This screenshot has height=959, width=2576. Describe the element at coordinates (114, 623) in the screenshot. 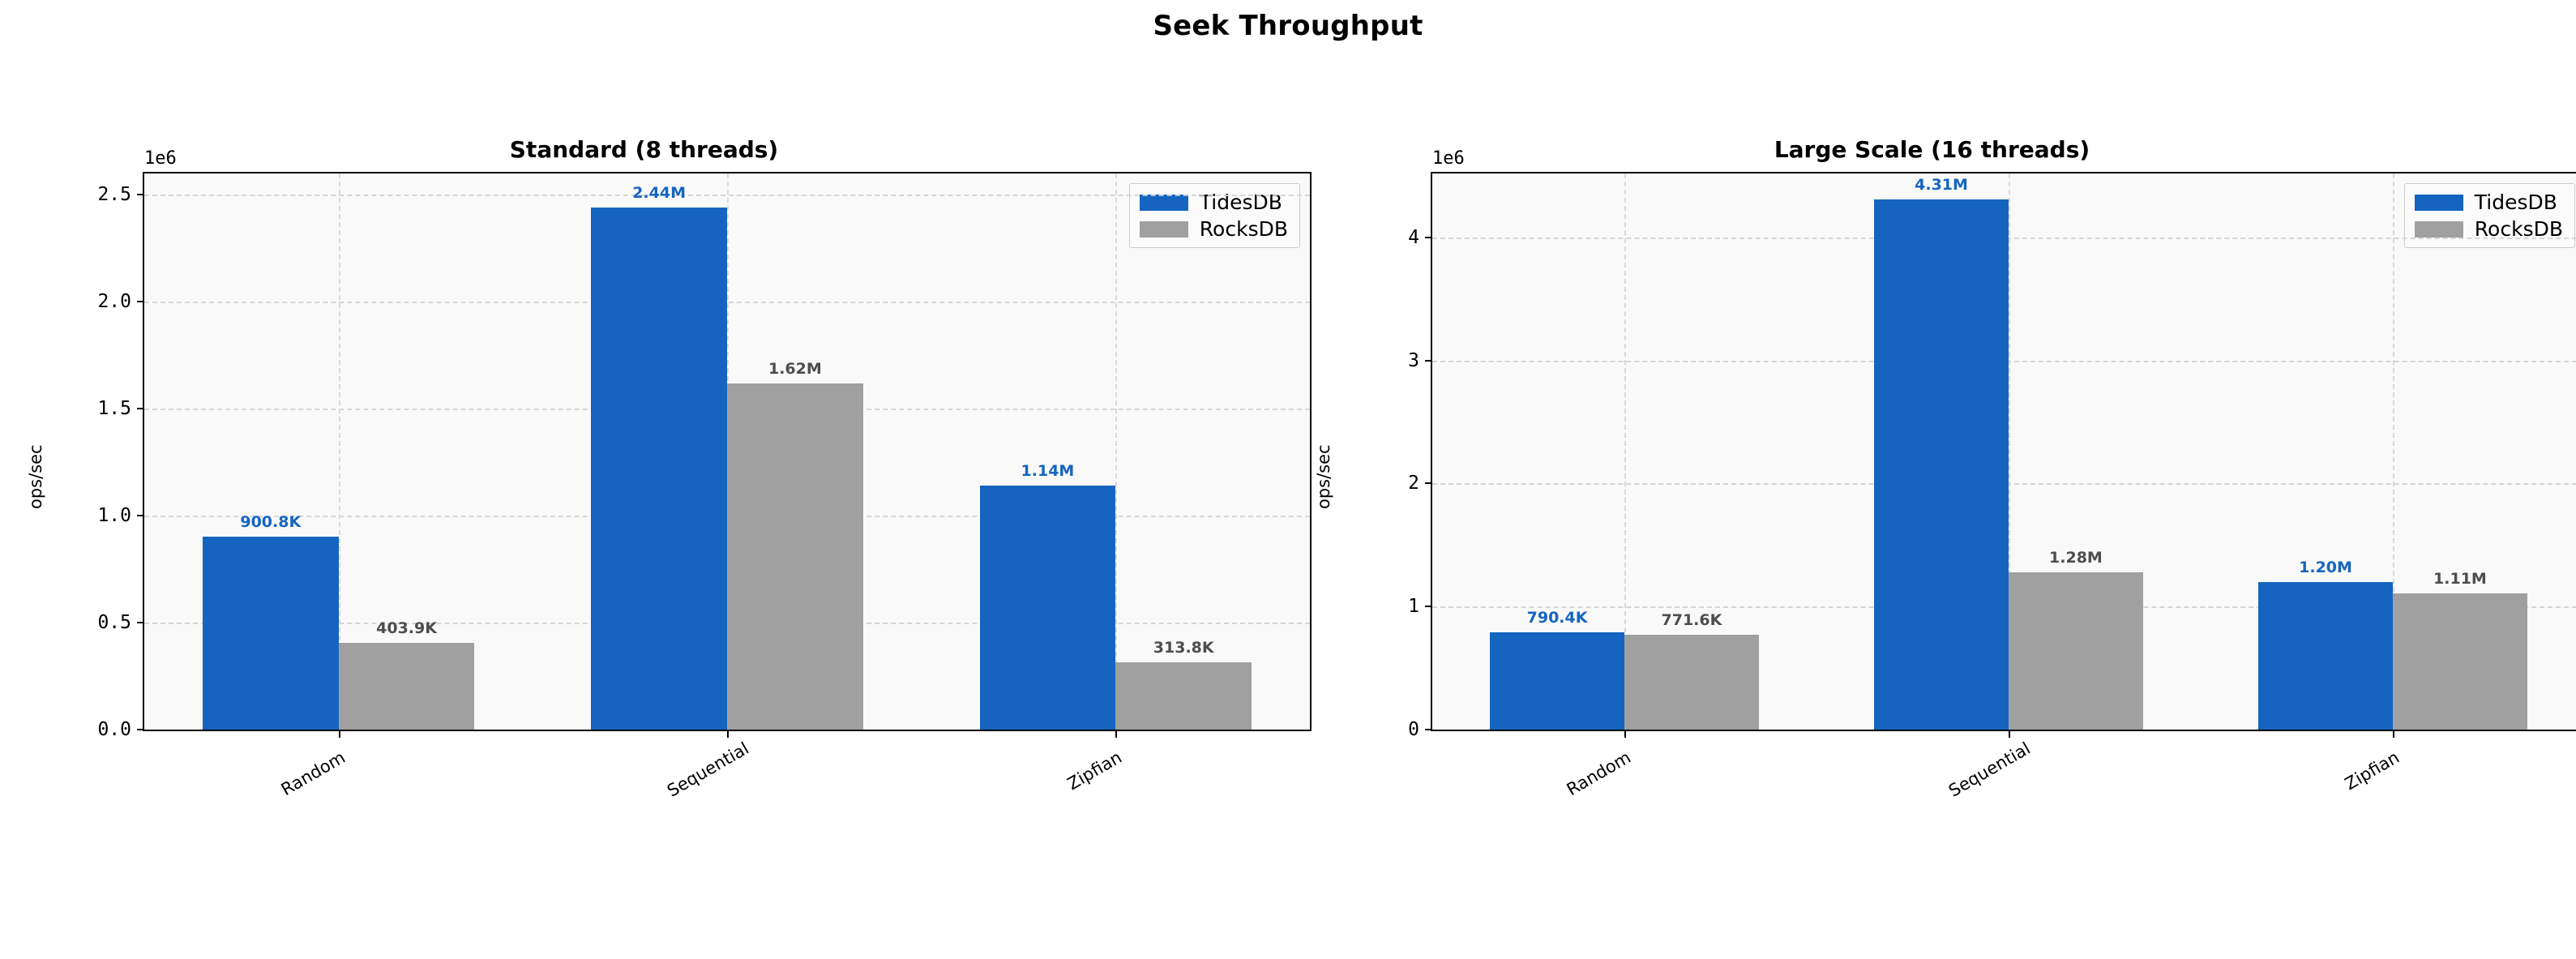

I see `y-tick-label: 0.5` at that location.